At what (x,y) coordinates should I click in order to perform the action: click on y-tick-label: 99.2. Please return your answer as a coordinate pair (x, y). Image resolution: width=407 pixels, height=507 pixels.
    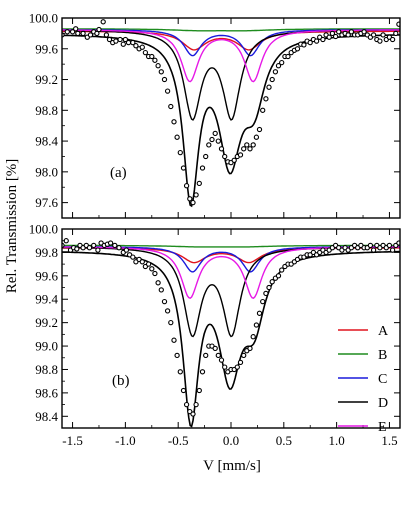
    Looking at the image, I should click on (46, 322).